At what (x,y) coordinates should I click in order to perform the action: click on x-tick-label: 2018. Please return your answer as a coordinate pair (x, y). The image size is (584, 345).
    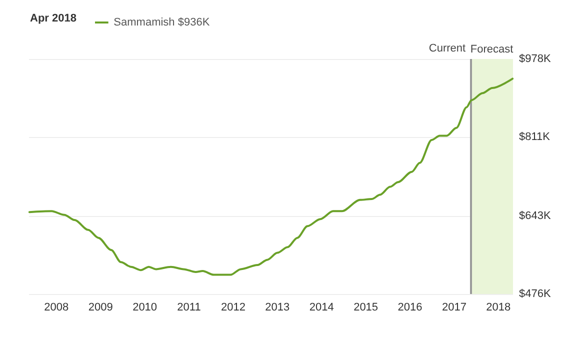
    Looking at the image, I should click on (498, 308).